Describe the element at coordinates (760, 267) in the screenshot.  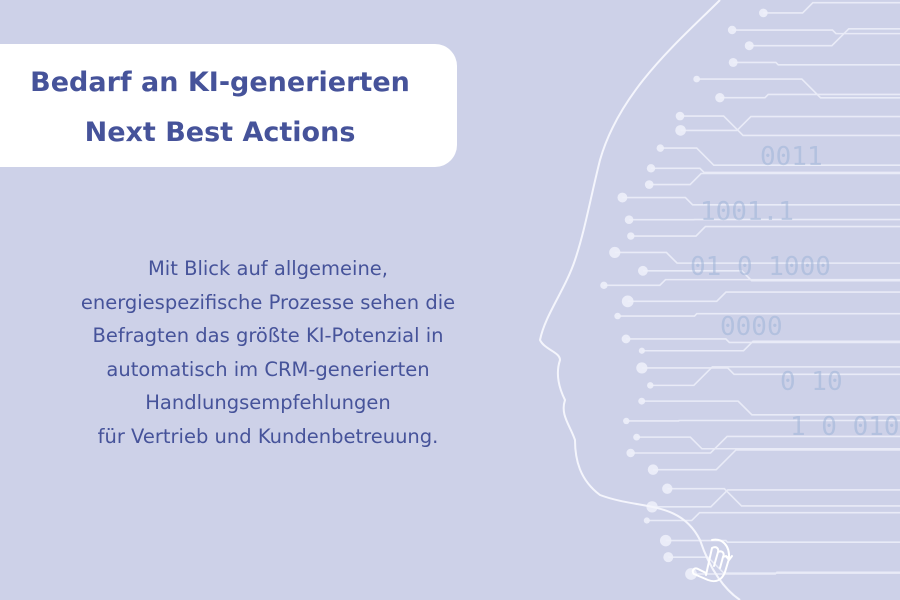
I see `binary-text: 01 0 1000` at that location.